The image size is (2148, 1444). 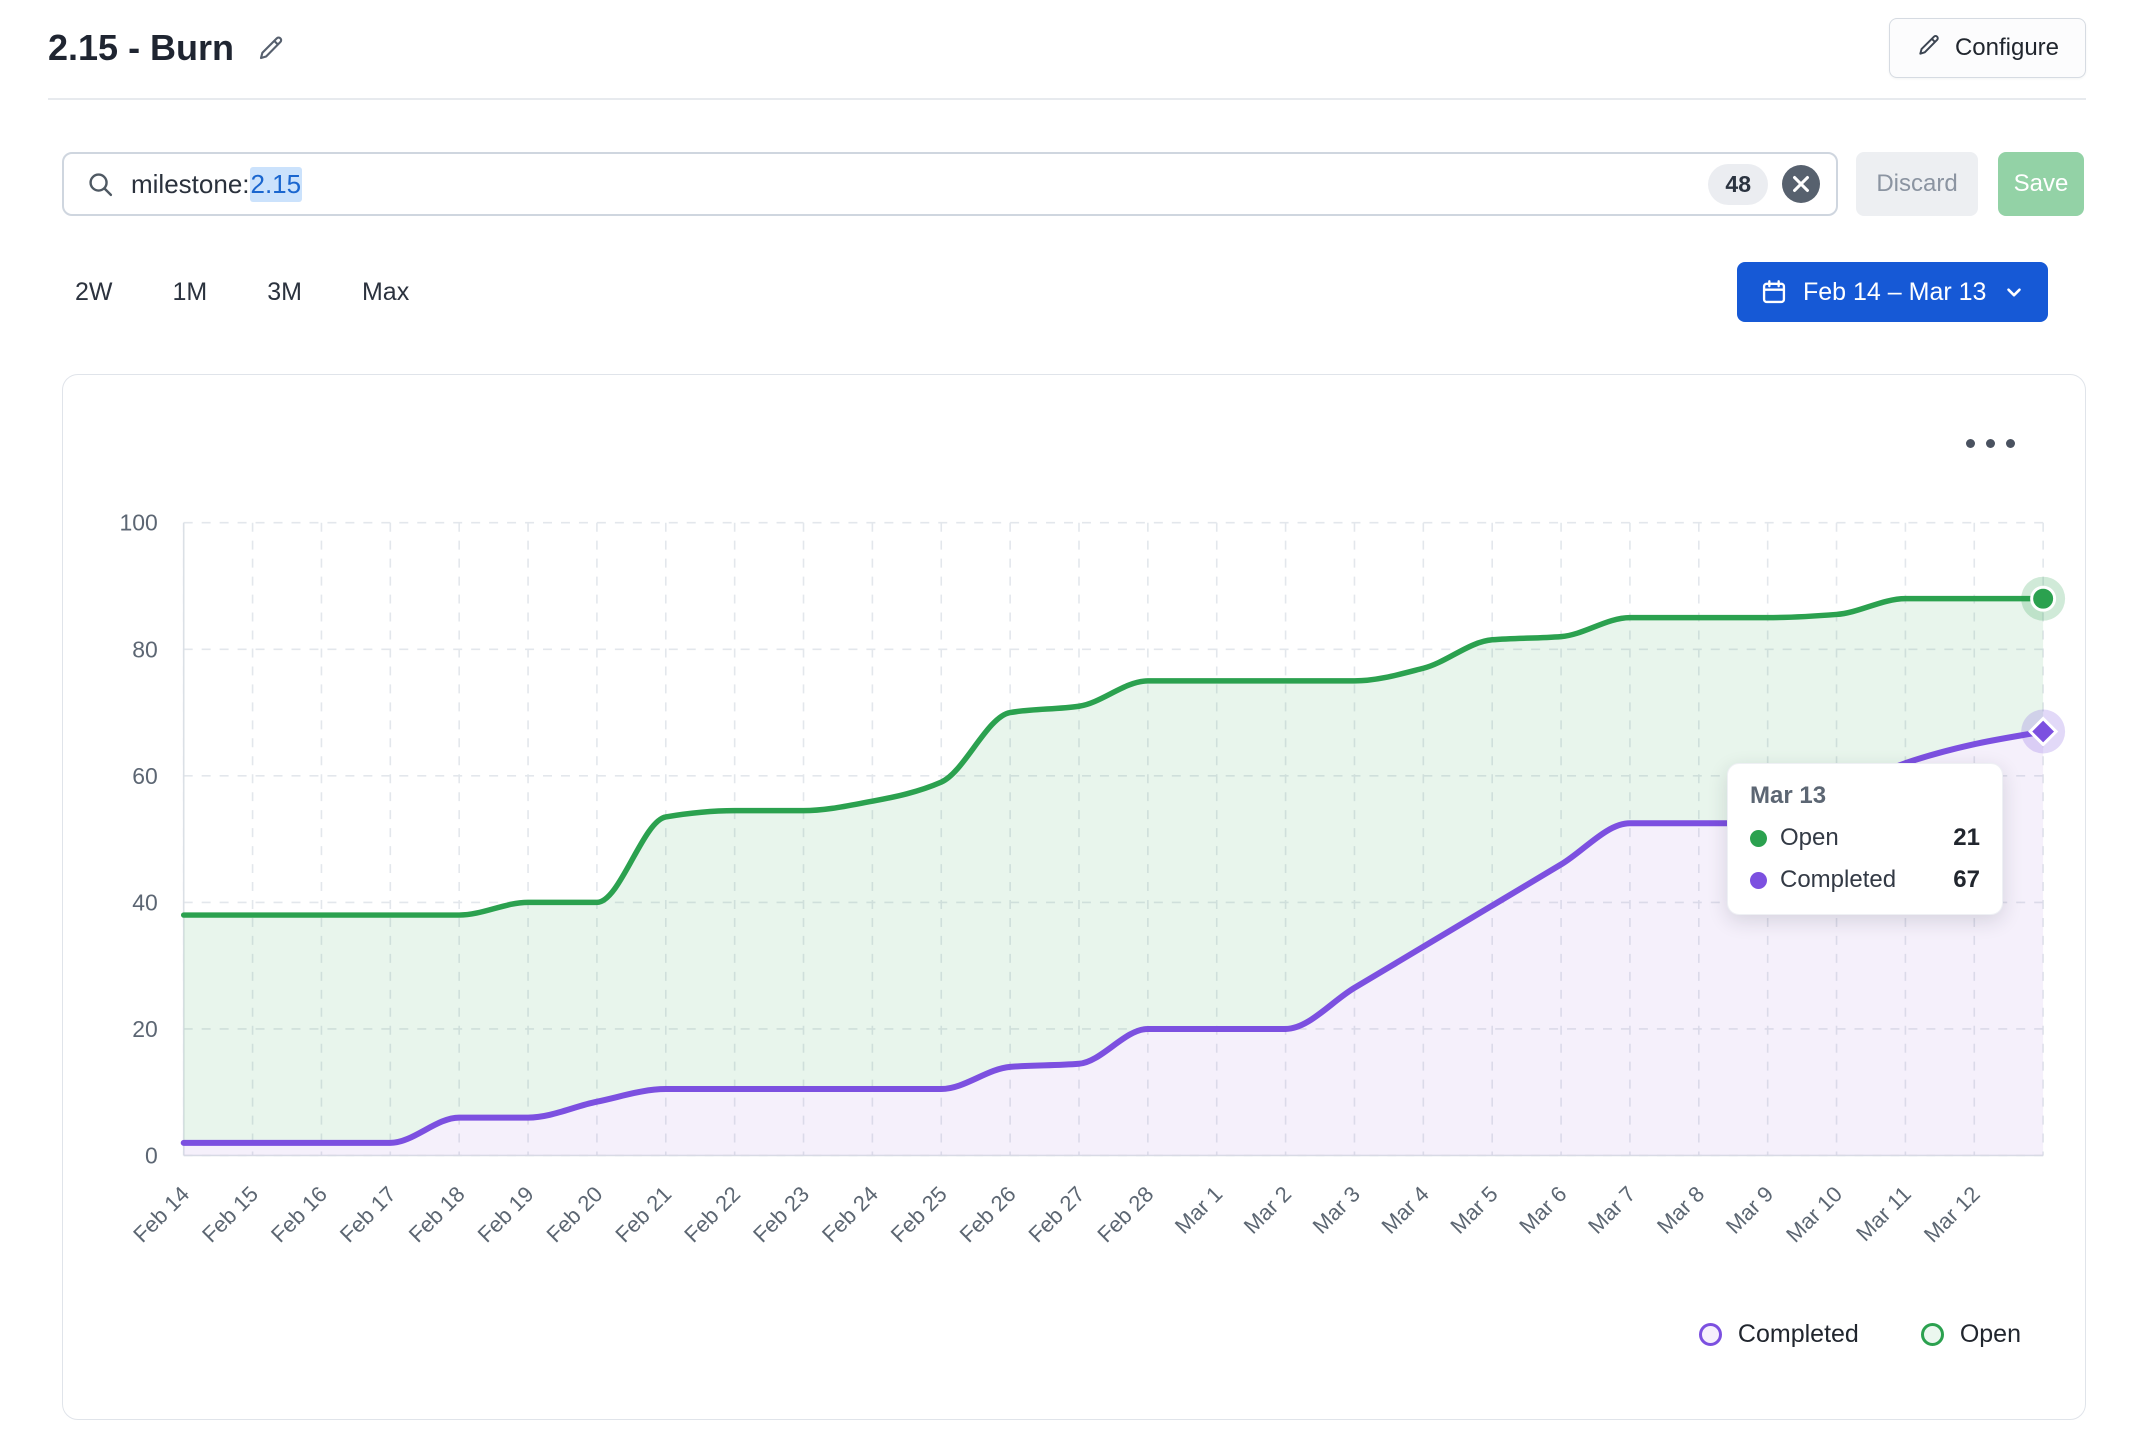 What do you see at coordinates (145, 902) in the screenshot?
I see `y-axis-label: 40` at bounding box center [145, 902].